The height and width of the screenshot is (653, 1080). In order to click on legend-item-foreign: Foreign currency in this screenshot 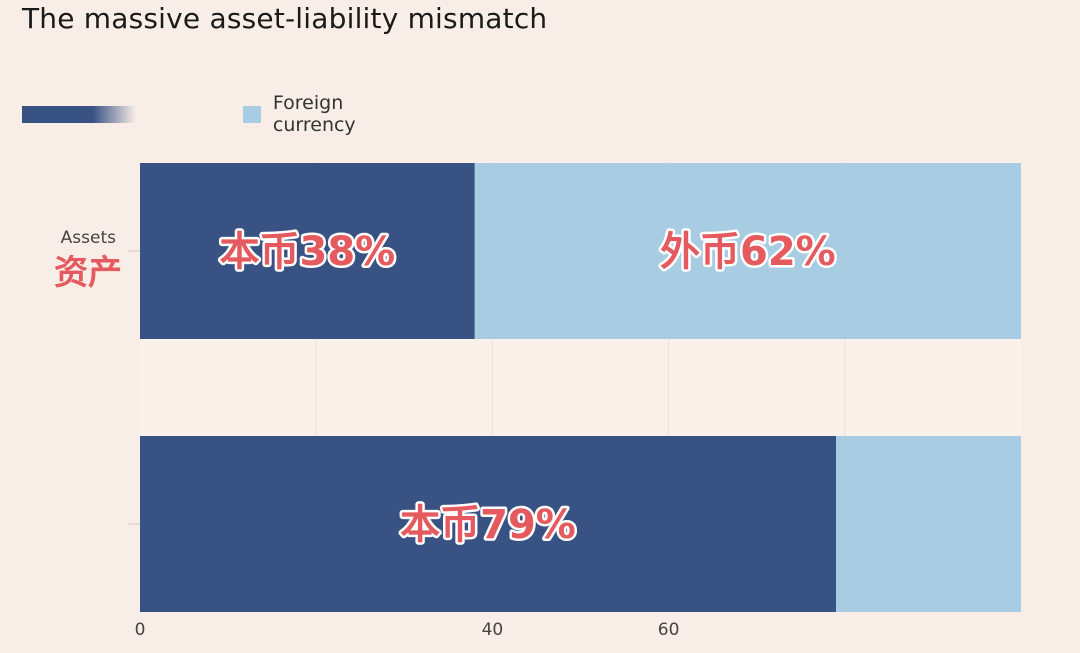, I will do `click(305, 114)`.